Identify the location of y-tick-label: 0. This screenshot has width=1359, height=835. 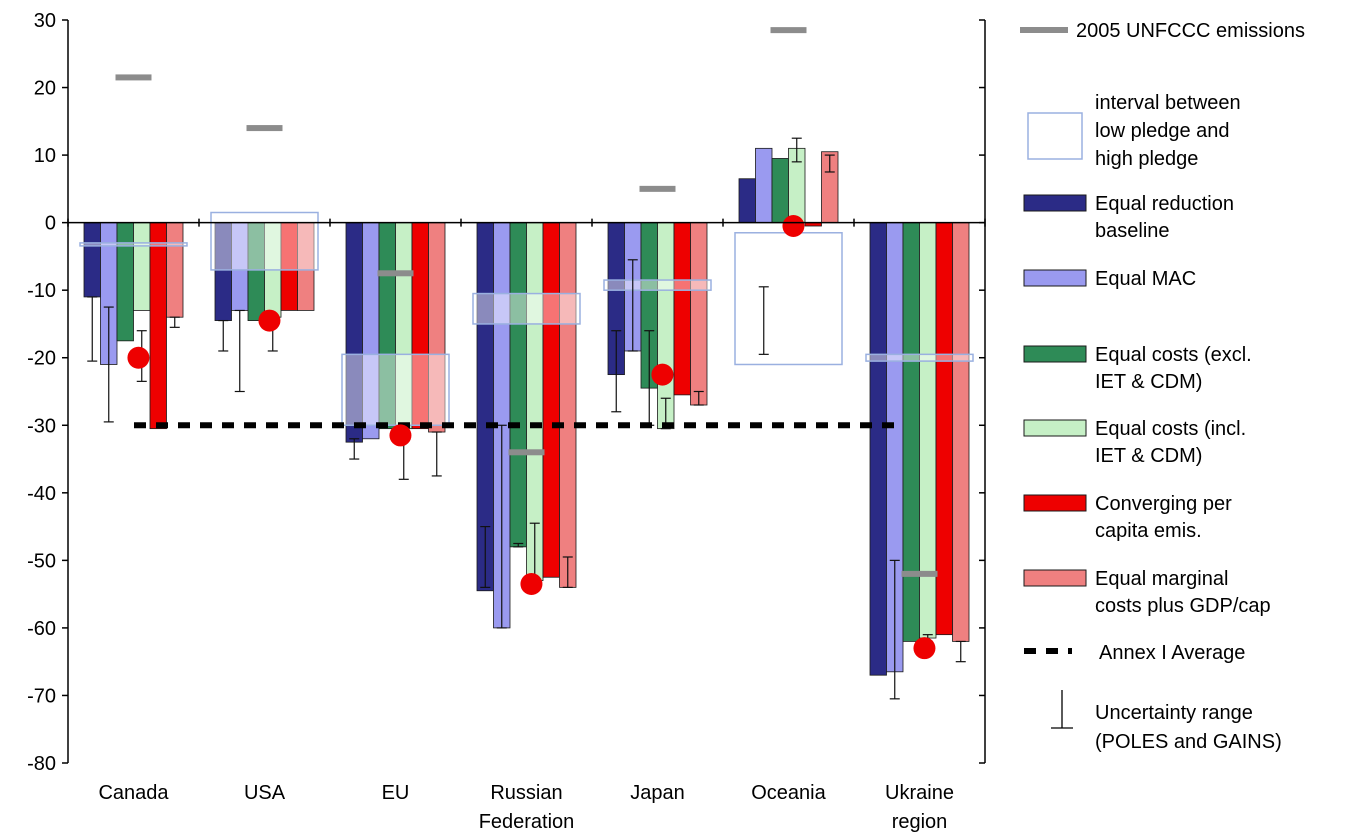
(50, 224).